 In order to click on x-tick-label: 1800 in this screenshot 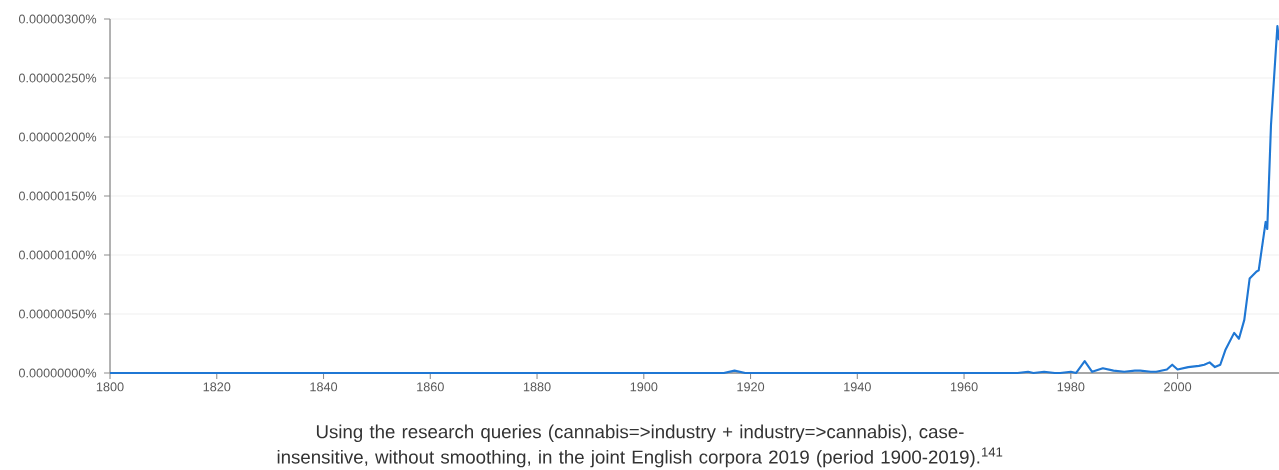, I will do `click(110, 387)`.